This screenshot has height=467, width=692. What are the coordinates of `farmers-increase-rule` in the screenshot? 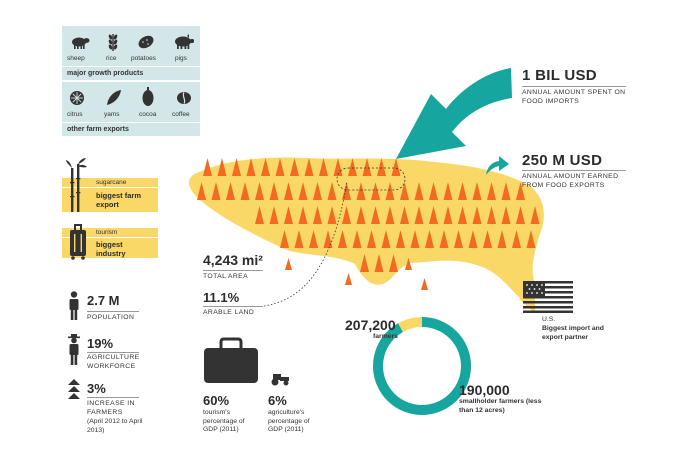 It's located at (113, 397).